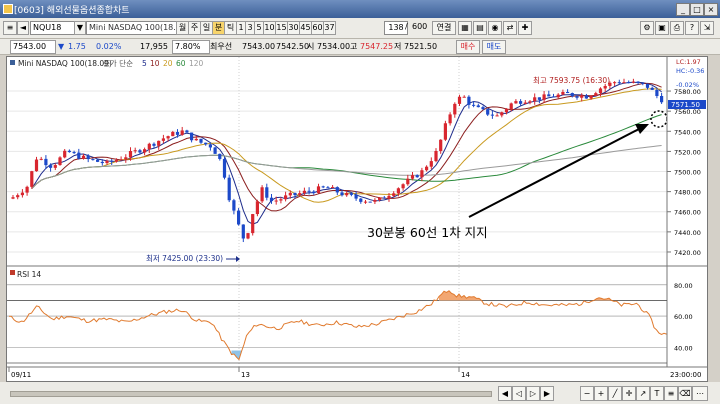 The width and height of the screenshot is (720, 404). I want to click on close-button: ×, so click(711, 9).